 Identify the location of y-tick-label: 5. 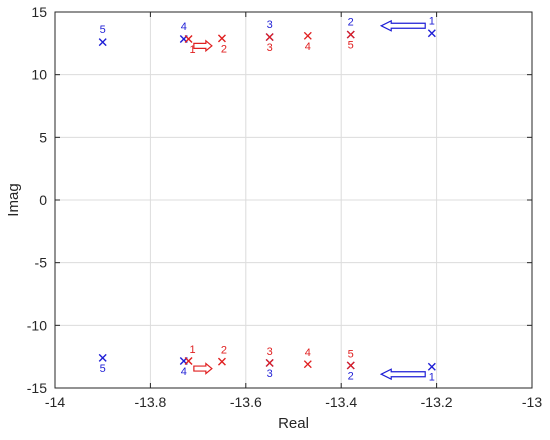
(43, 137).